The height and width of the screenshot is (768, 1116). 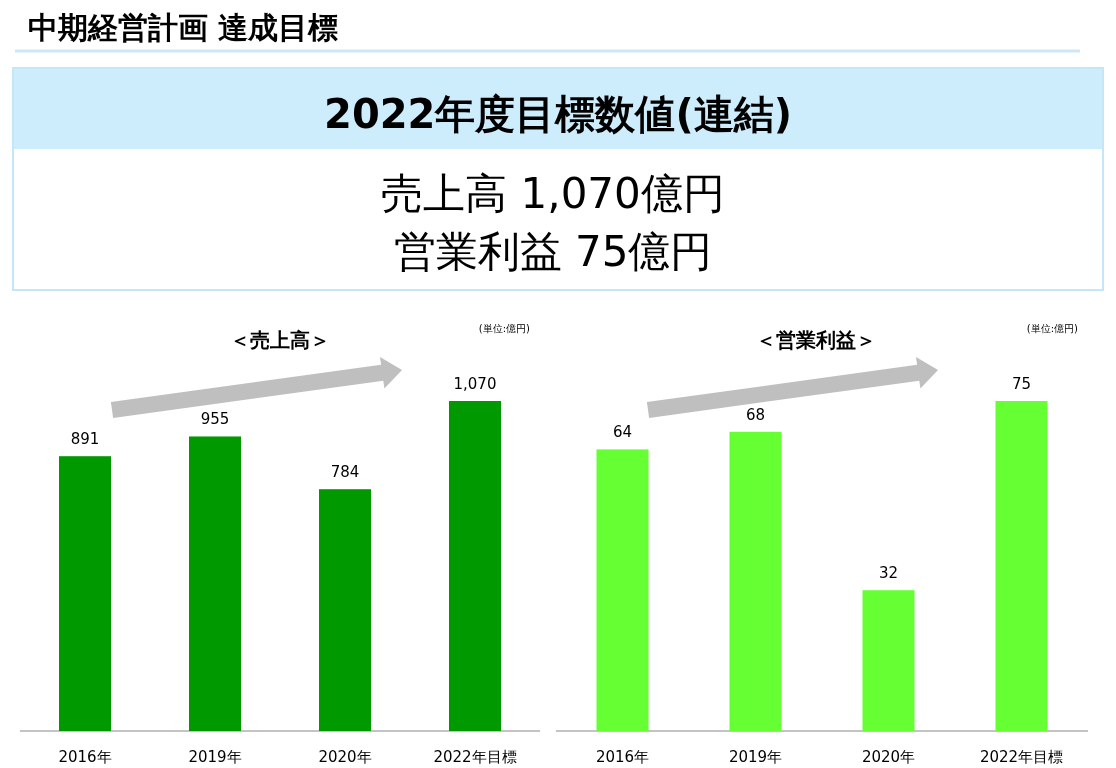 What do you see at coordinates (755, 414) in the screenshot?
I see `data-label: 68` at bounding box center [755, 414].